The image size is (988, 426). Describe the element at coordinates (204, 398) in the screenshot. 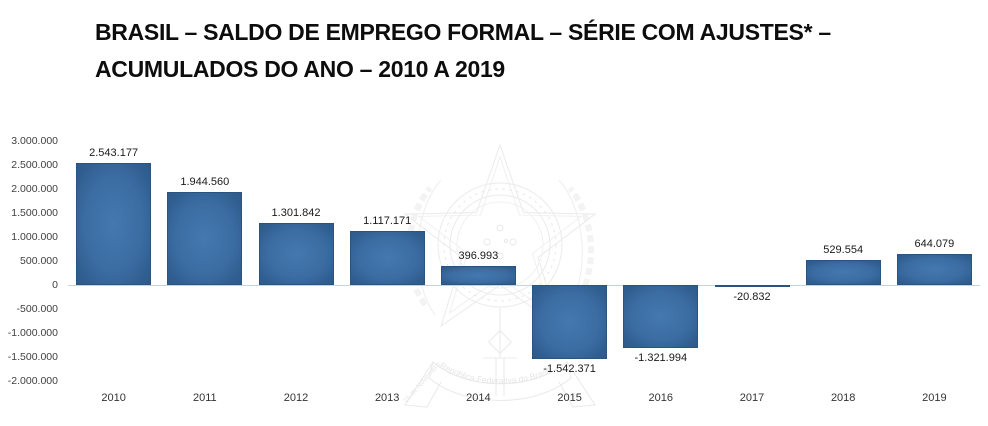

I see `x-tick-label: 2011` at that location.